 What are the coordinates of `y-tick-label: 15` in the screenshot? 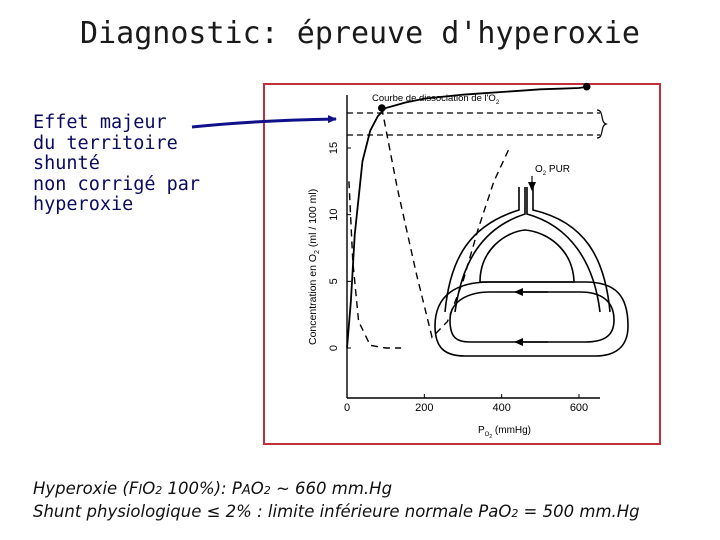 It's located at (334, 148).